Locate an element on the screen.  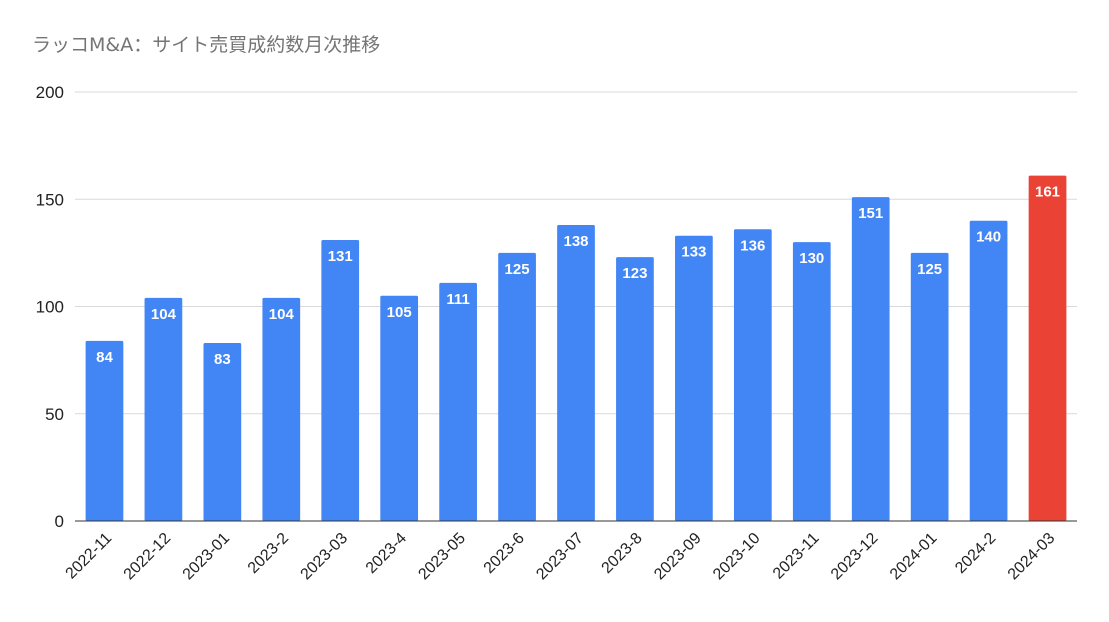
x-tick-label: 2023-01 is located at coordinates (207, 557).